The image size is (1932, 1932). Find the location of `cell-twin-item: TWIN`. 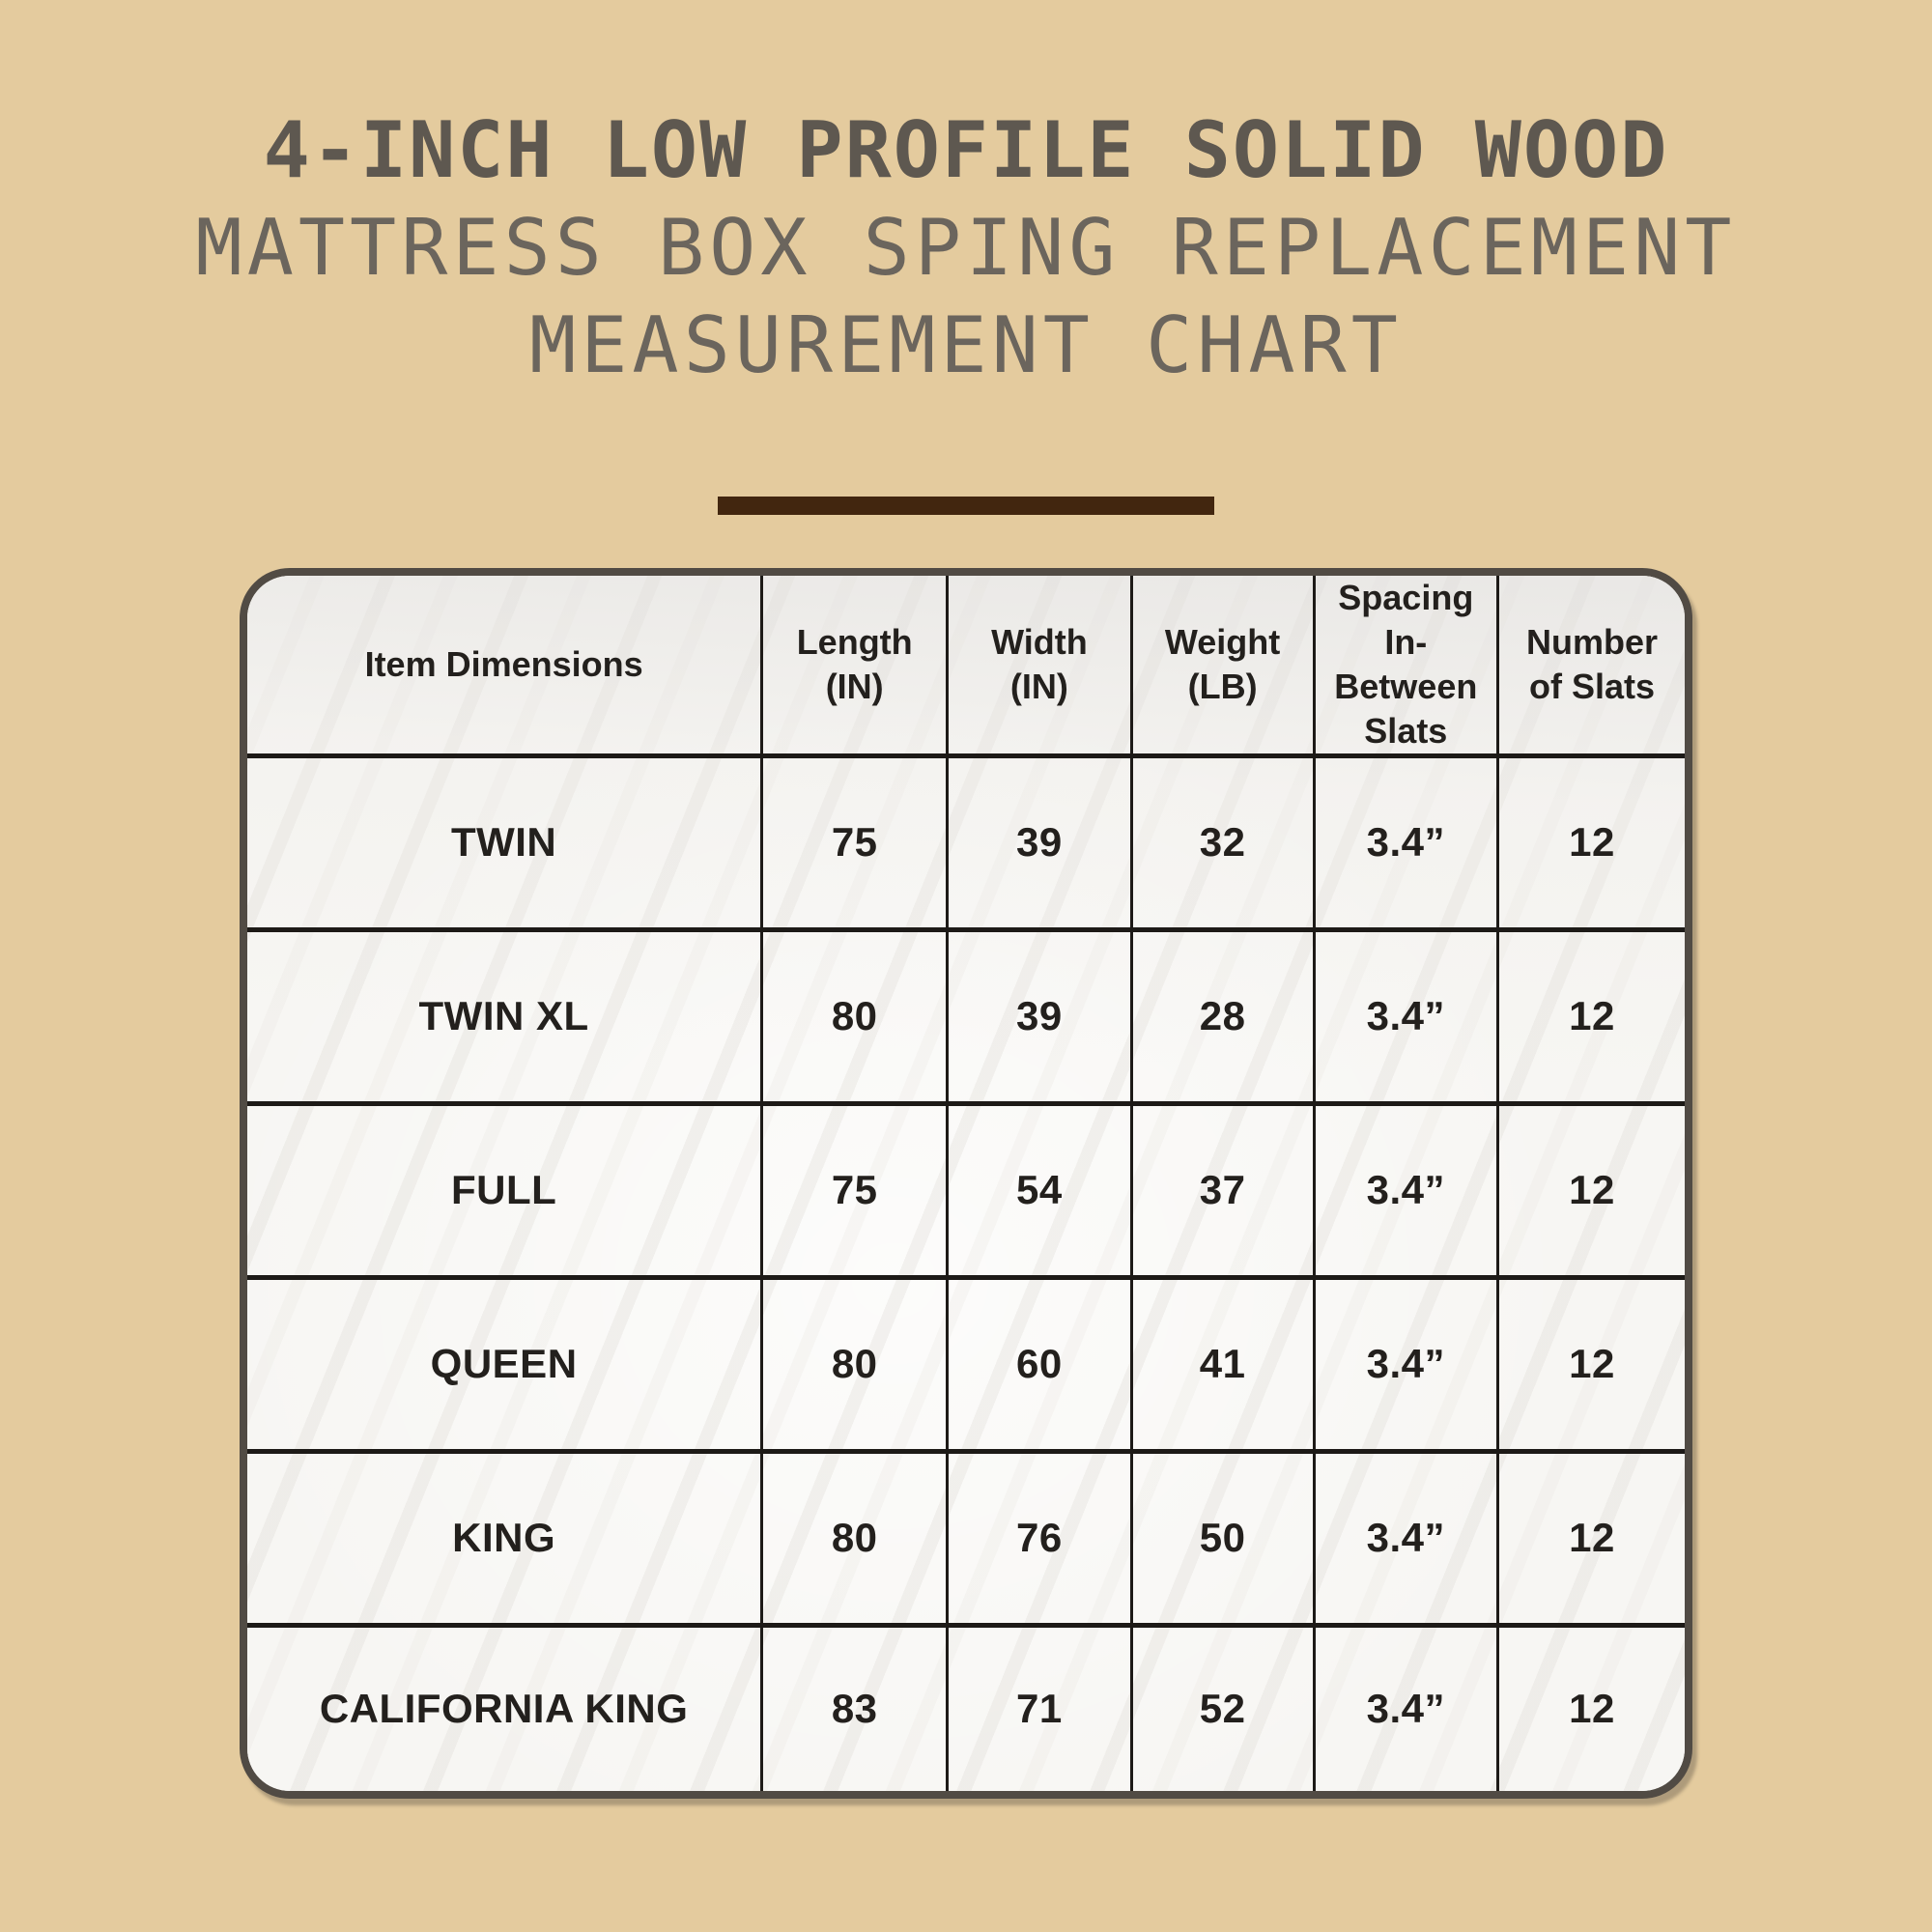

cell-twin-item: TWIN is located at coordinates (505, 841).